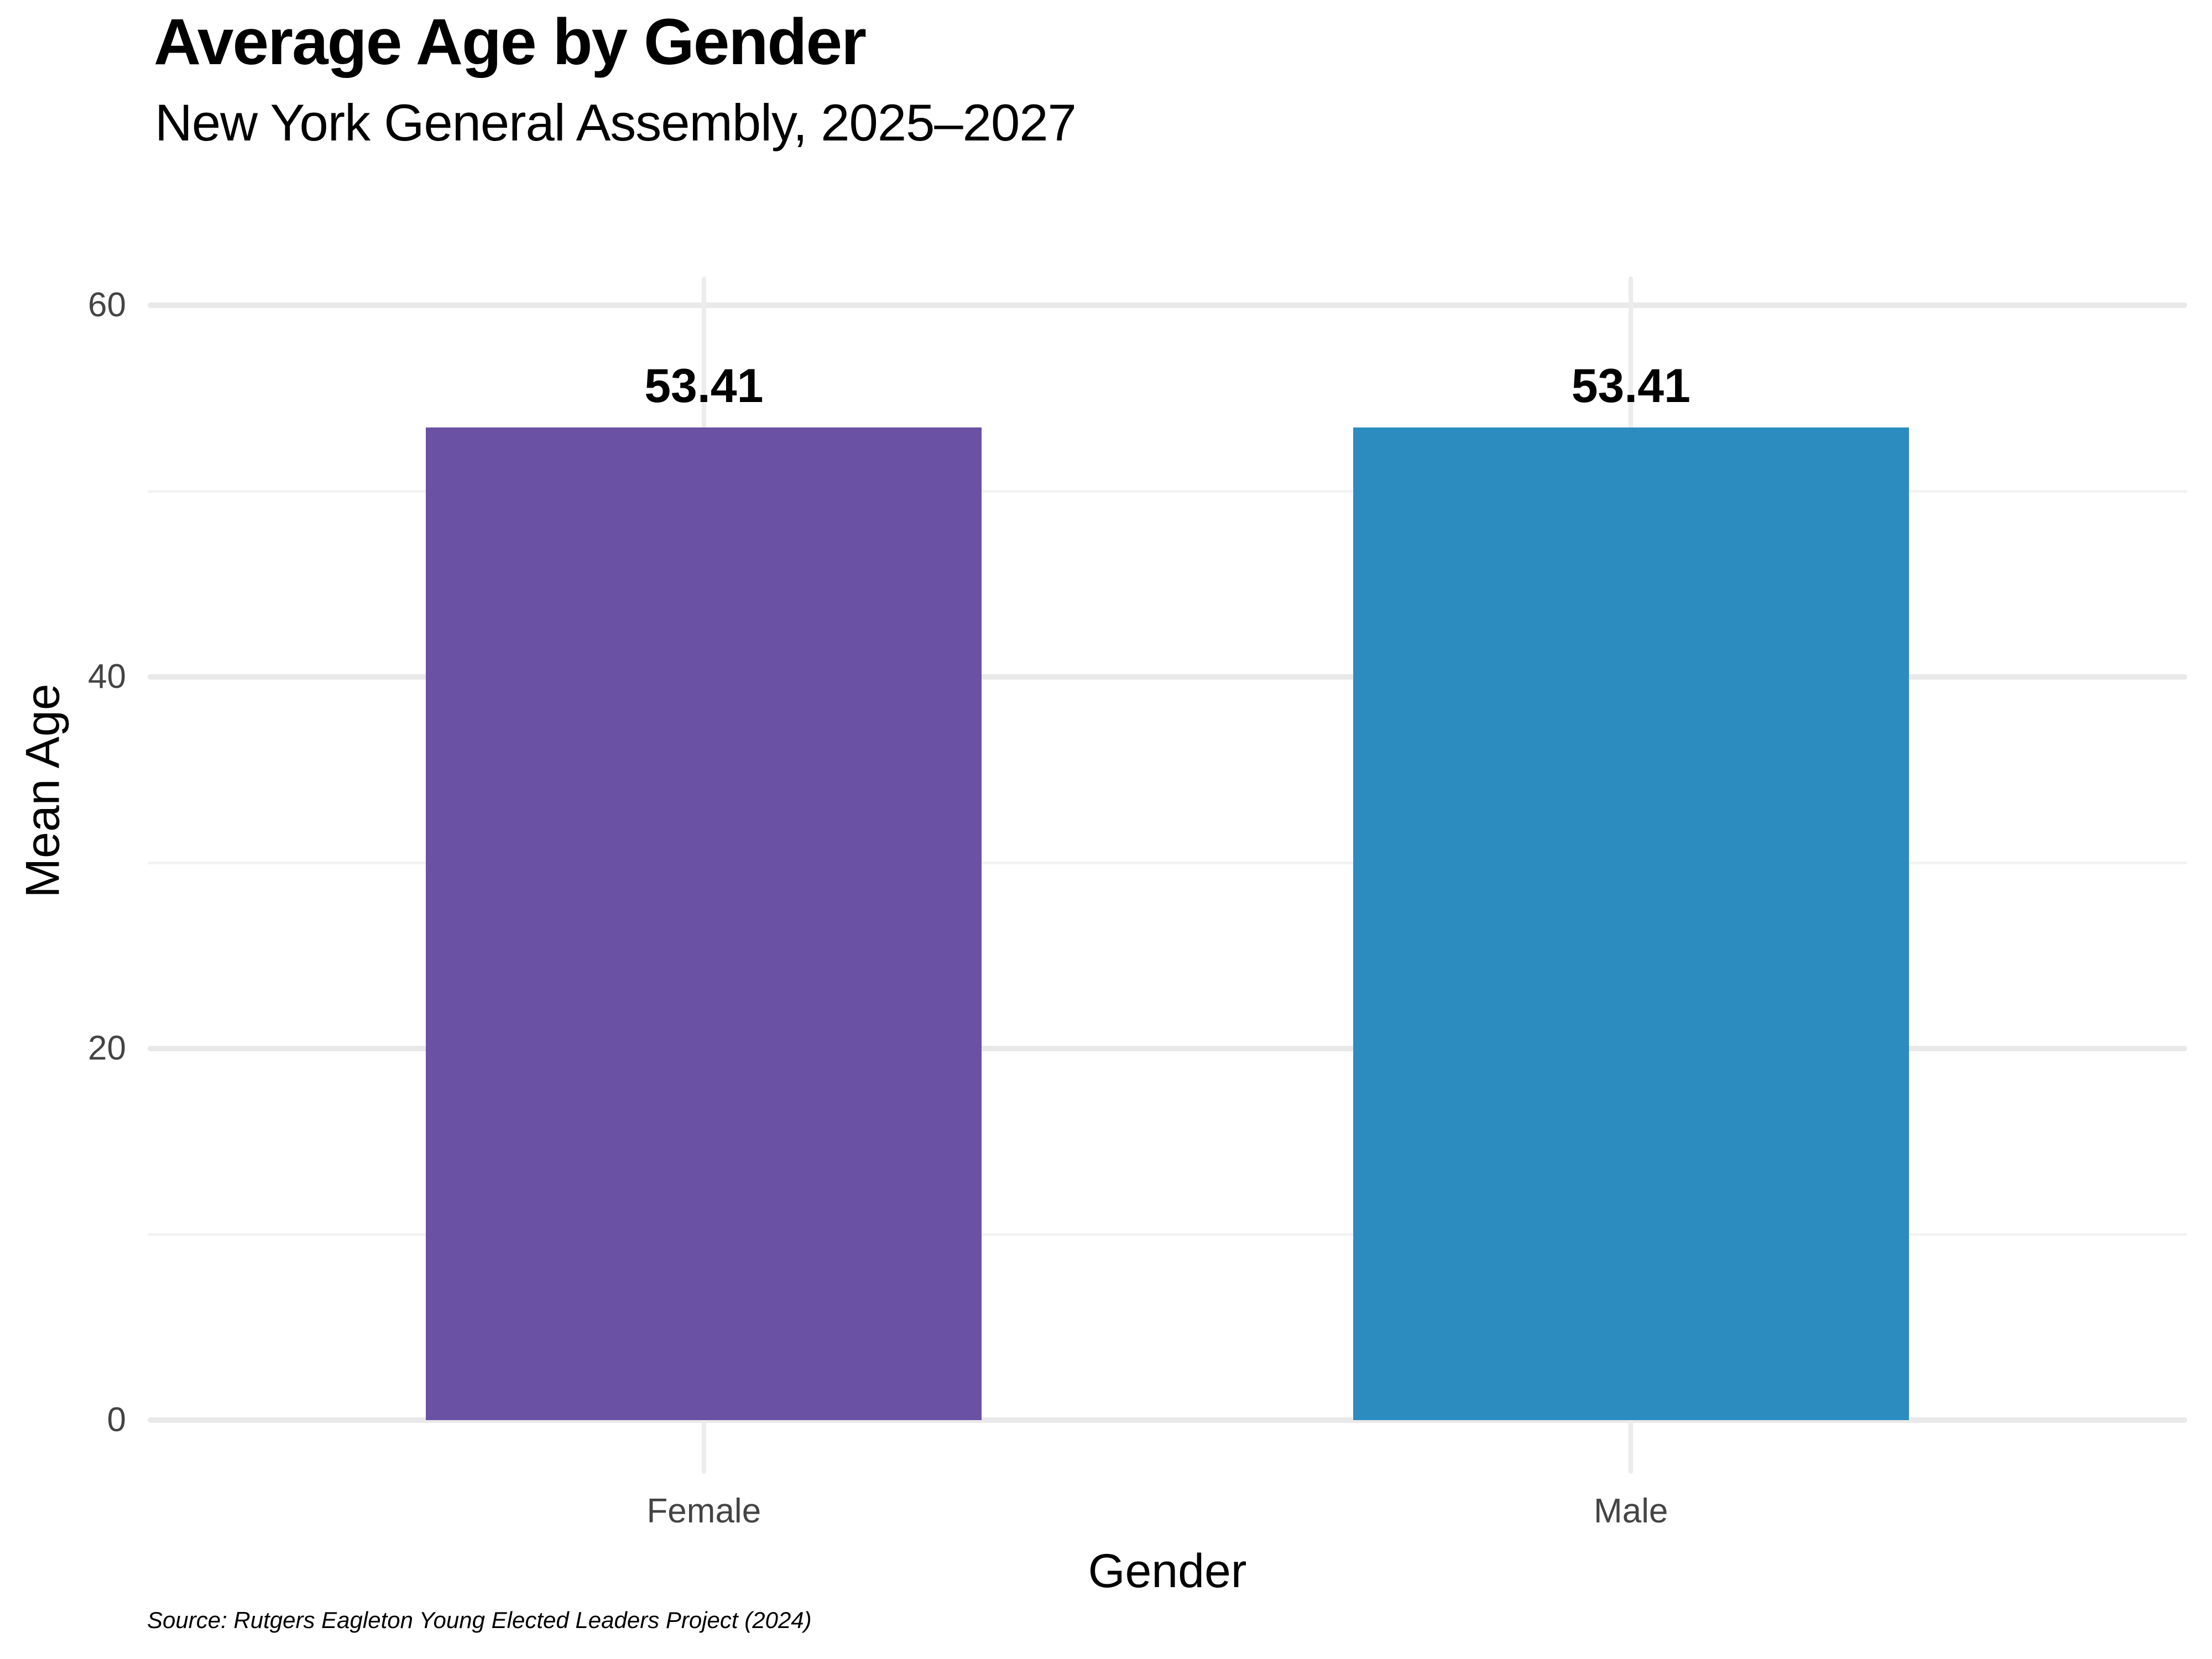 This screenshot has width=2212, height=1659. What do you see at coordinates (107, 1048) in the screenshot?
I see `y-tick-label-20: 20` at bounding box center [107, 1048].